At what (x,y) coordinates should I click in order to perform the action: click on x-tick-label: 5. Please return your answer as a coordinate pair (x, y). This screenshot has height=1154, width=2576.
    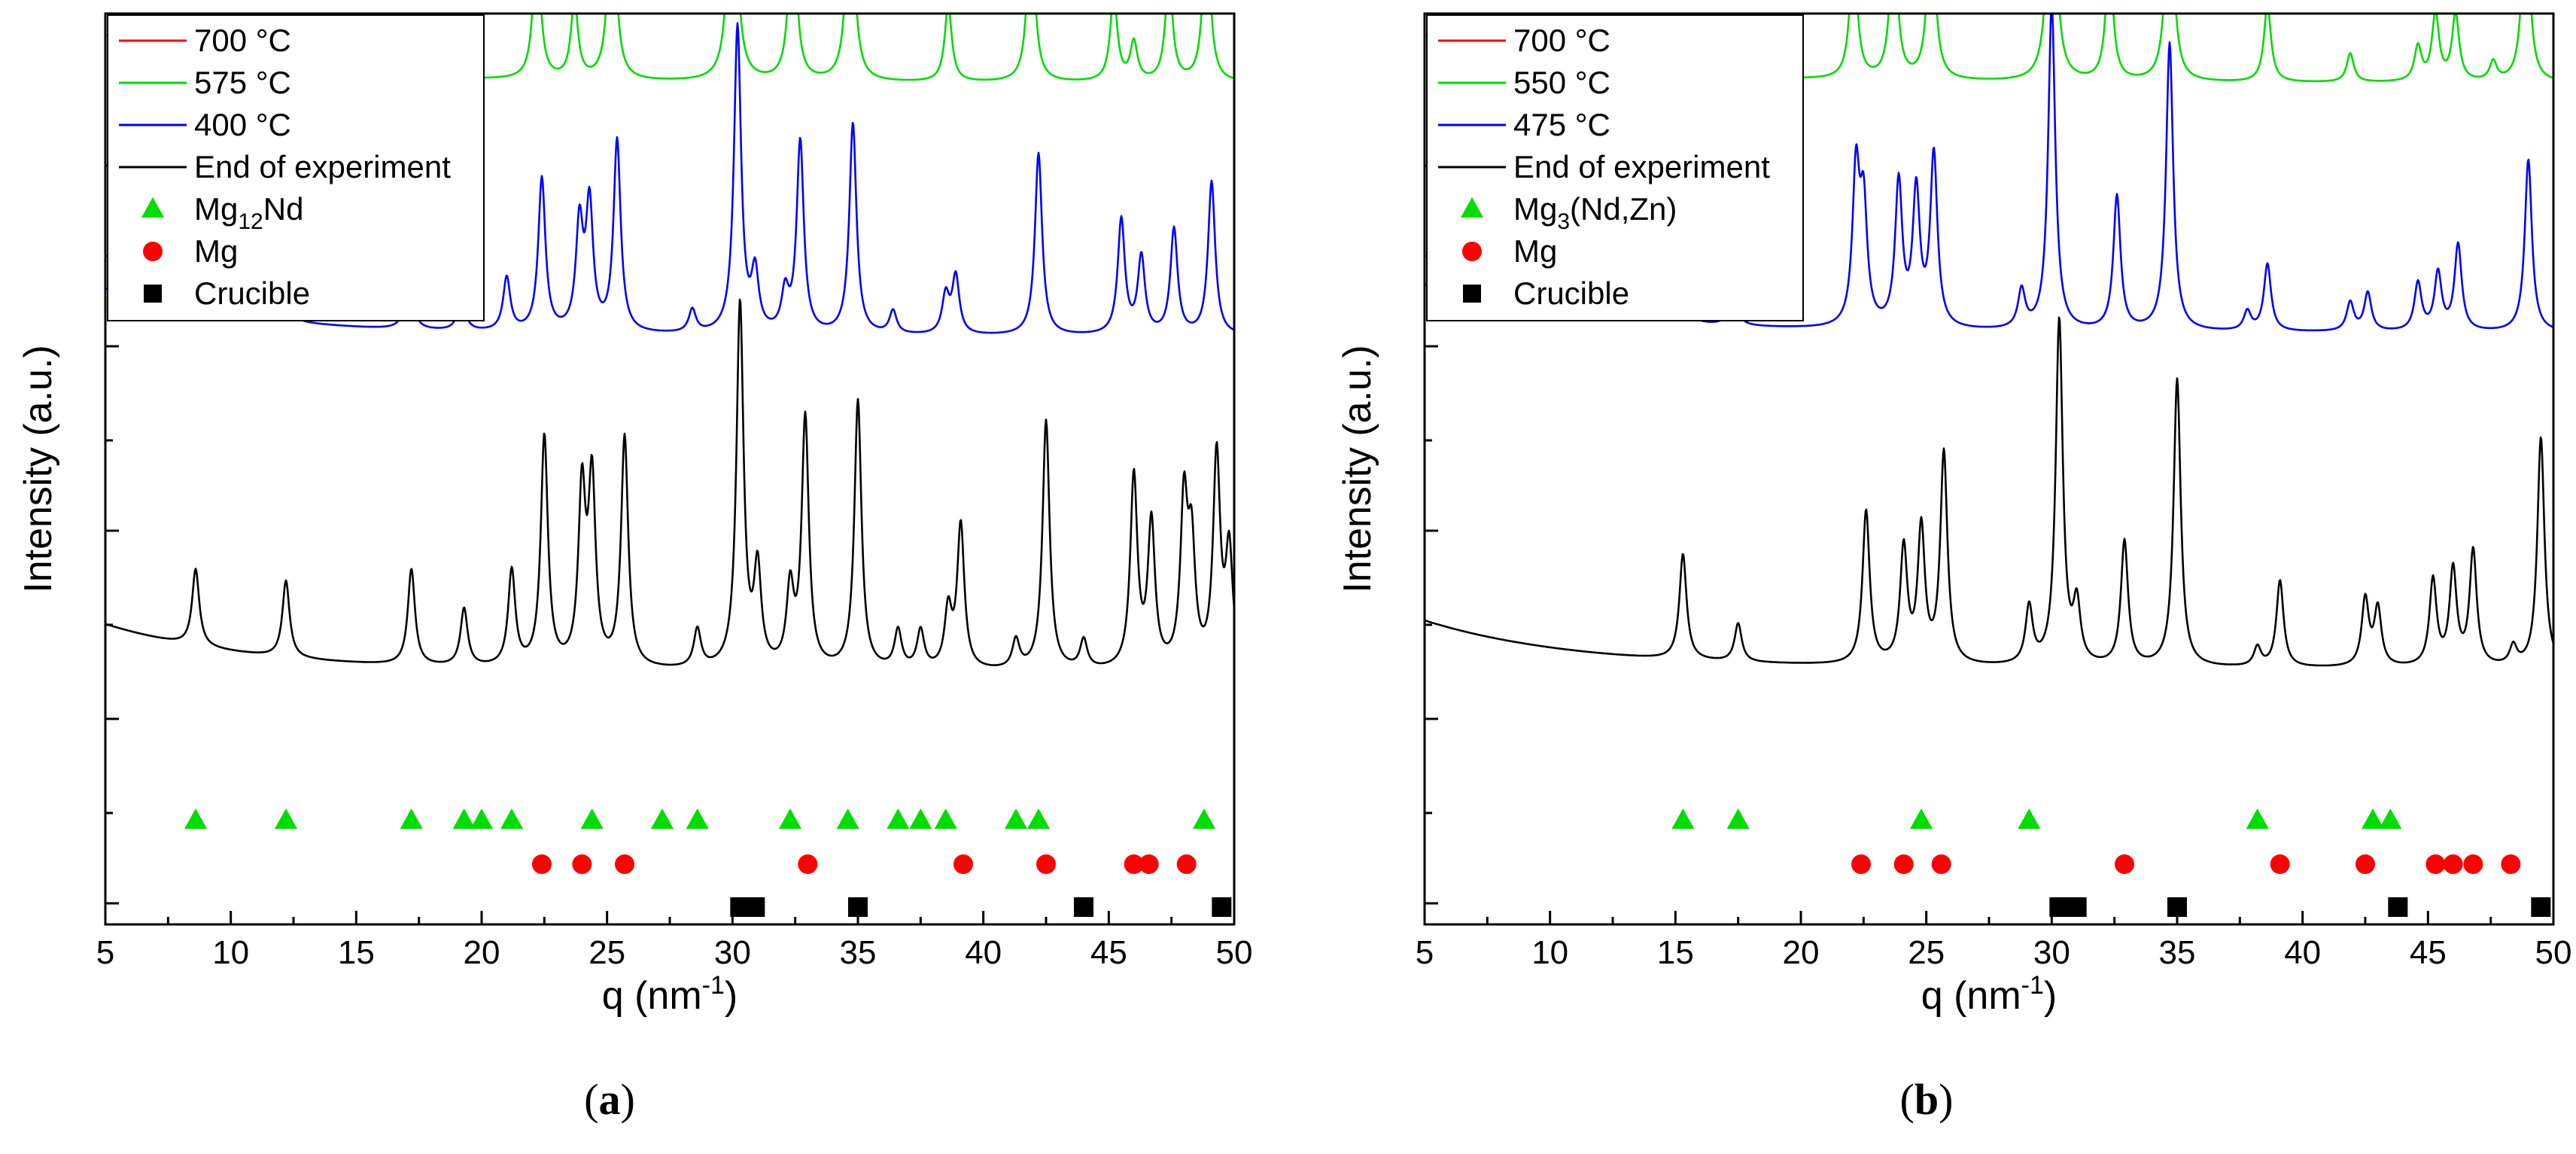
    Looking at the image, I should click on (105, 952).